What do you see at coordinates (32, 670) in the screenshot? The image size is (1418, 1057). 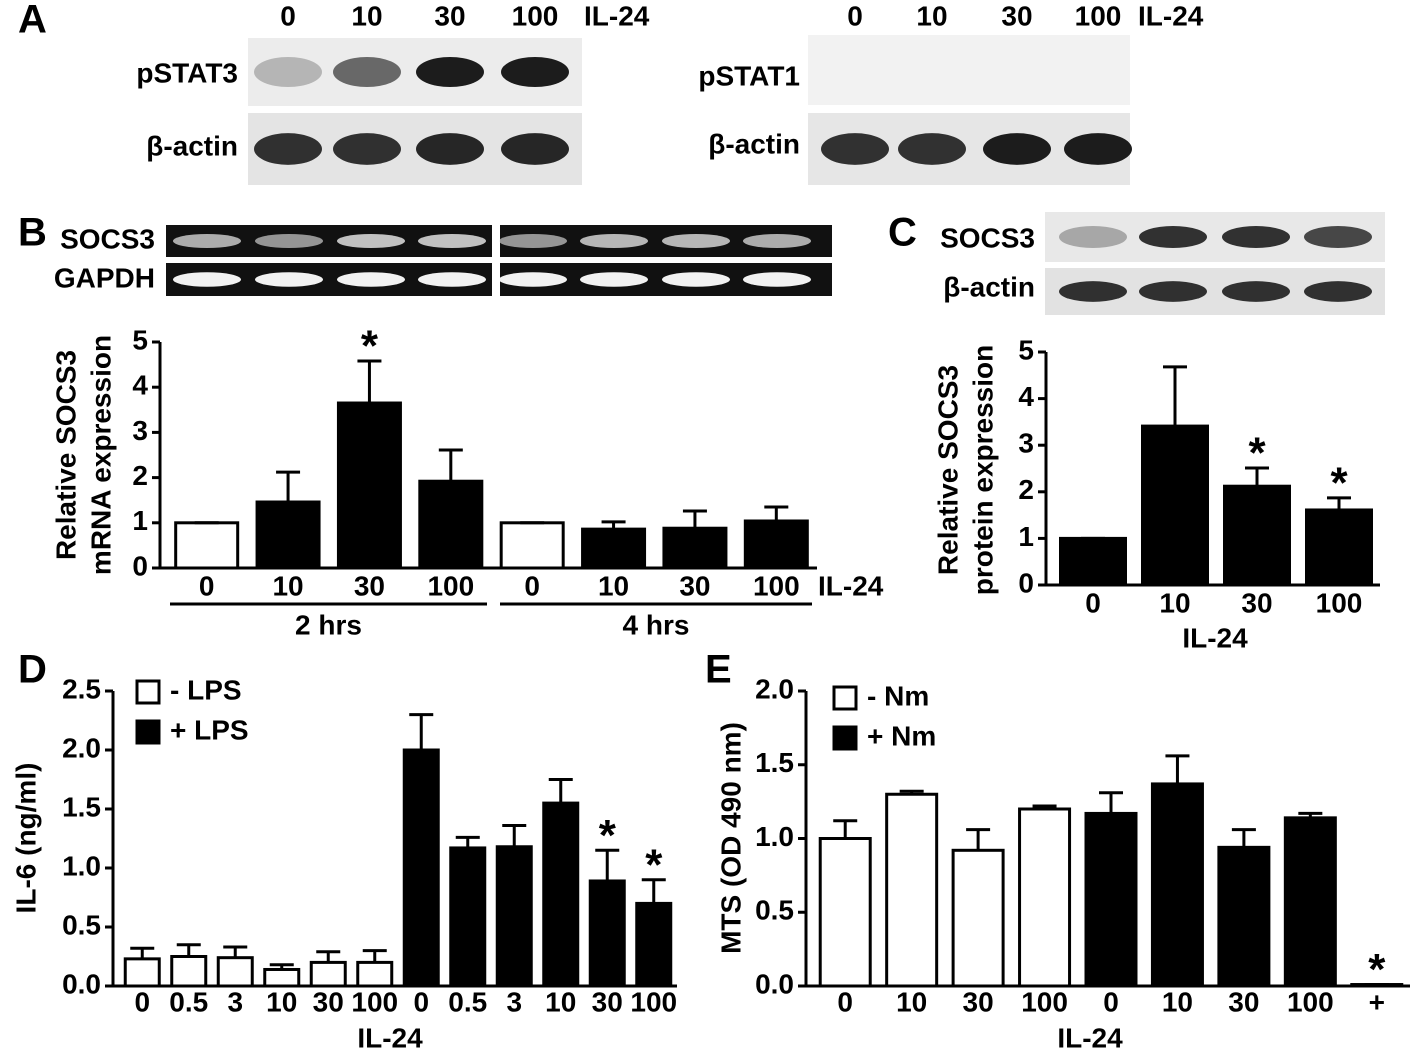 I see `panel-letter: D` at bounding box center [32, 670].